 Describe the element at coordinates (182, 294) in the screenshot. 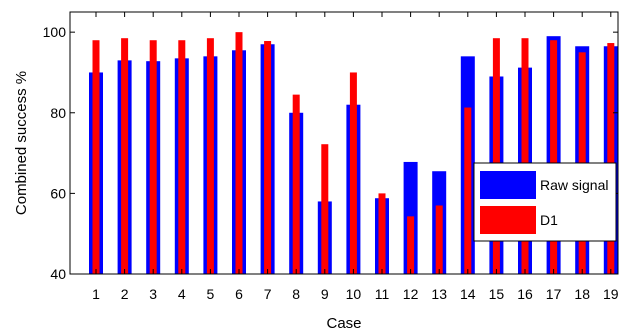

I see `x-tick-label: 4` at that location.